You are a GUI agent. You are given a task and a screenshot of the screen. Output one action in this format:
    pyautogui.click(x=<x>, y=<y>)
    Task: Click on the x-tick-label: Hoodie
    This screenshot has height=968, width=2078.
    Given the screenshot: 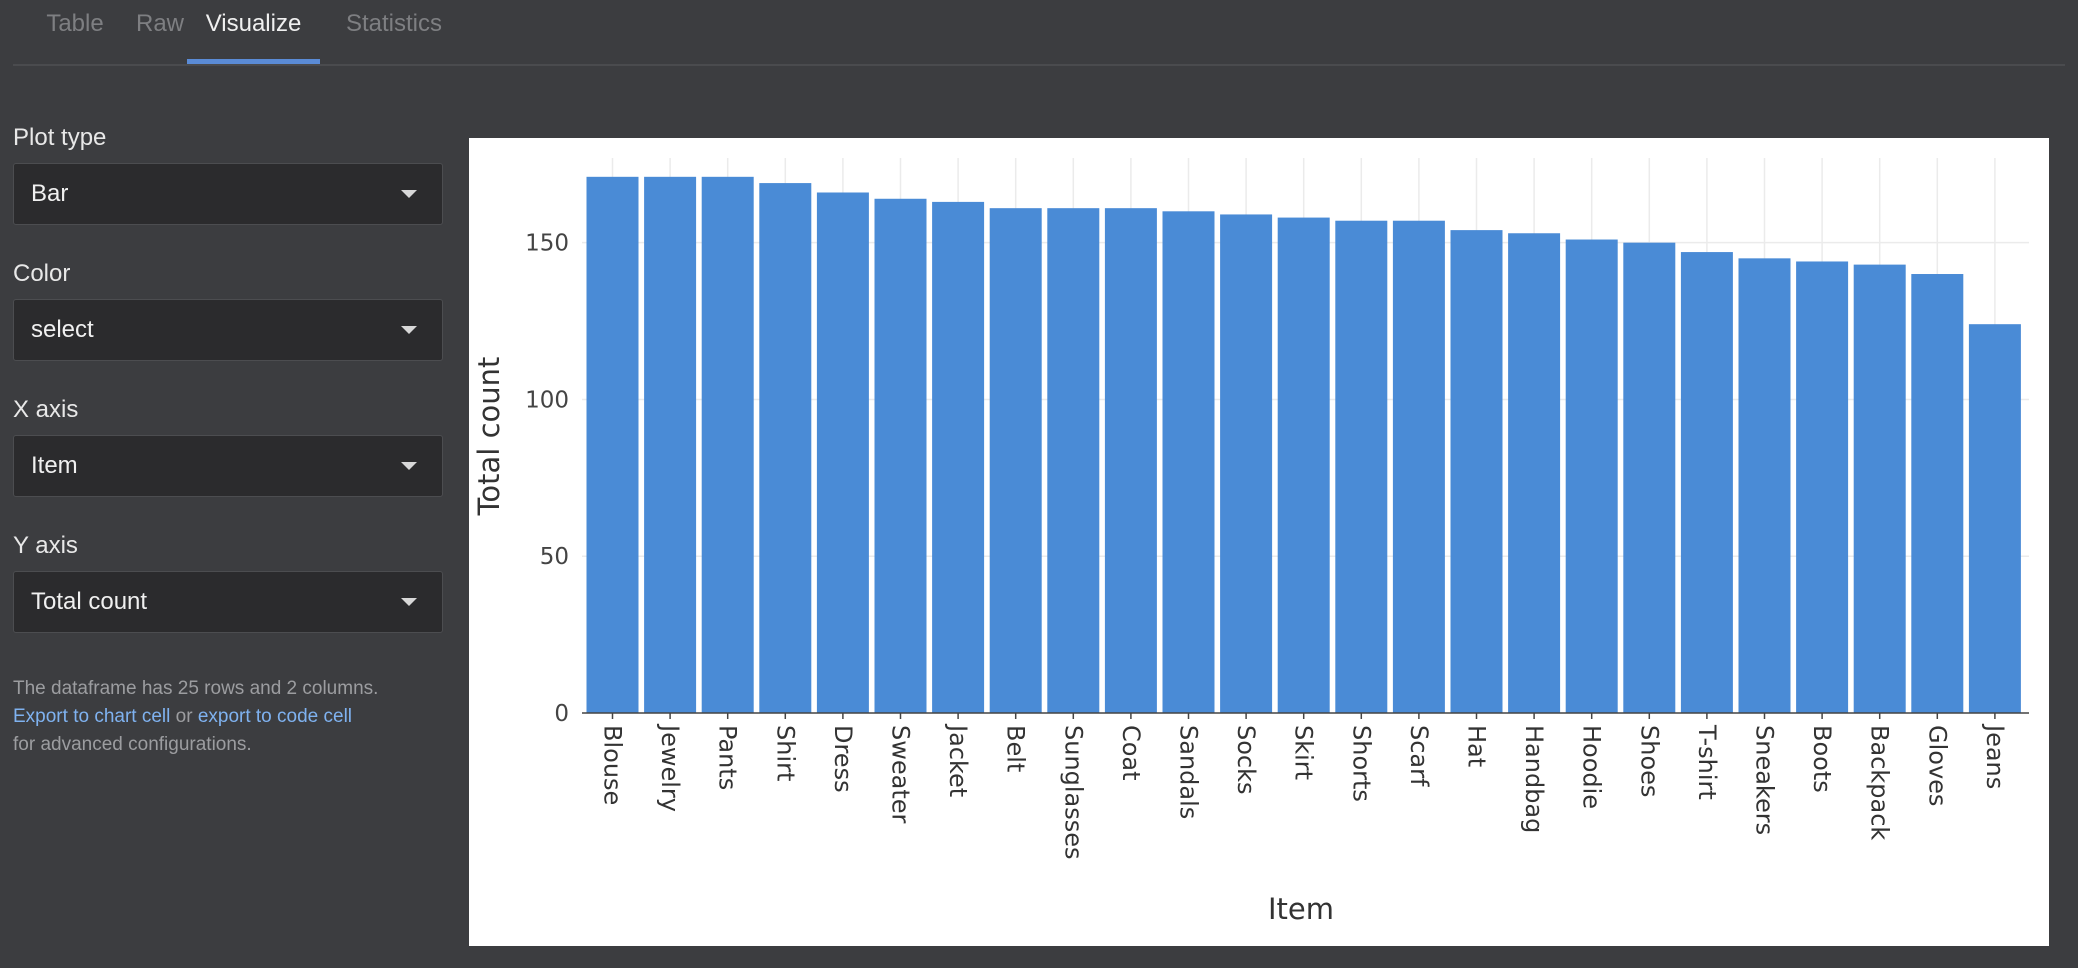 What is the action you would take?
    pyautogui.click(x=1592, y=767)
    